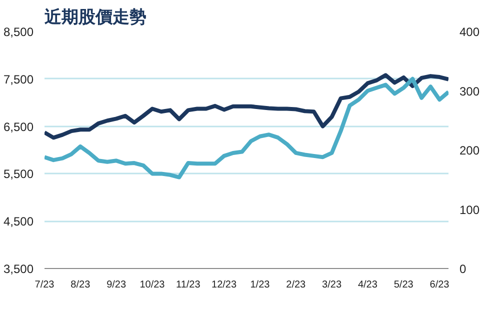 This screenshot has width=482, height=323. I want to click on x-tick-label: 10/23, so click(153, 285).